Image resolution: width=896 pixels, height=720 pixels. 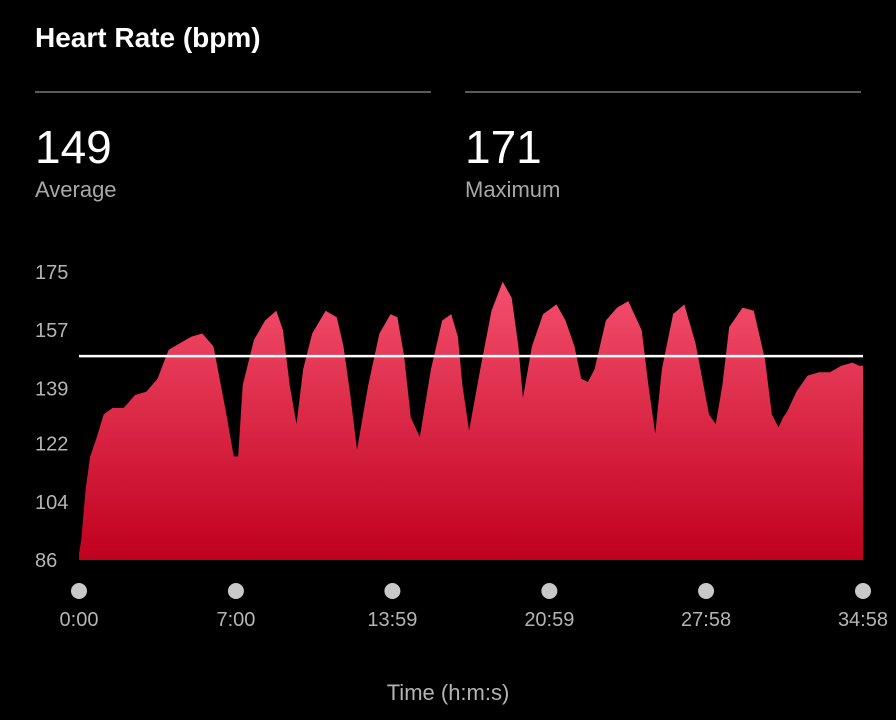 What do you see at coordinates (448, 692) in the screenshot?
I see `x-axis-label: Time (h:m:s)` at bounding box center [448, 692].